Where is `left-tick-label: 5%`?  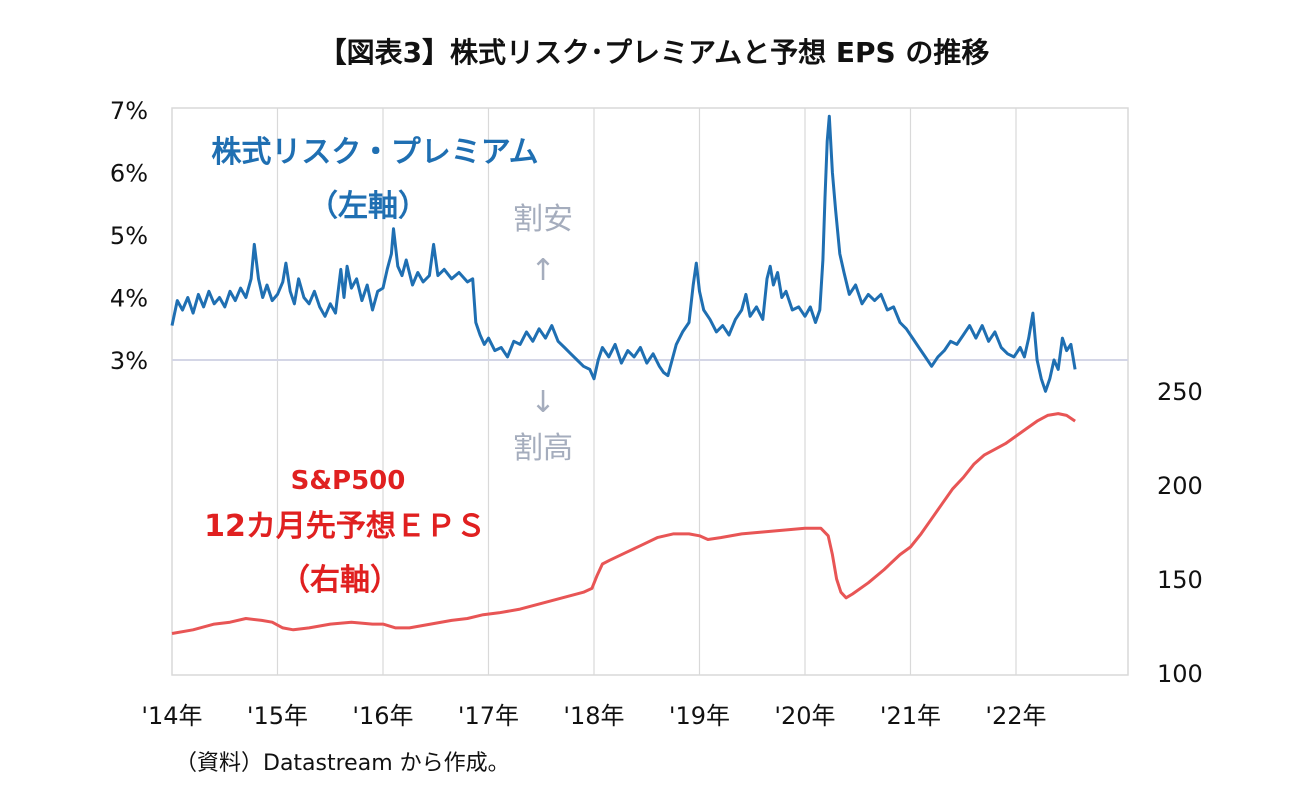 left-tick-label: 5% is located at coordinates (129, 236).